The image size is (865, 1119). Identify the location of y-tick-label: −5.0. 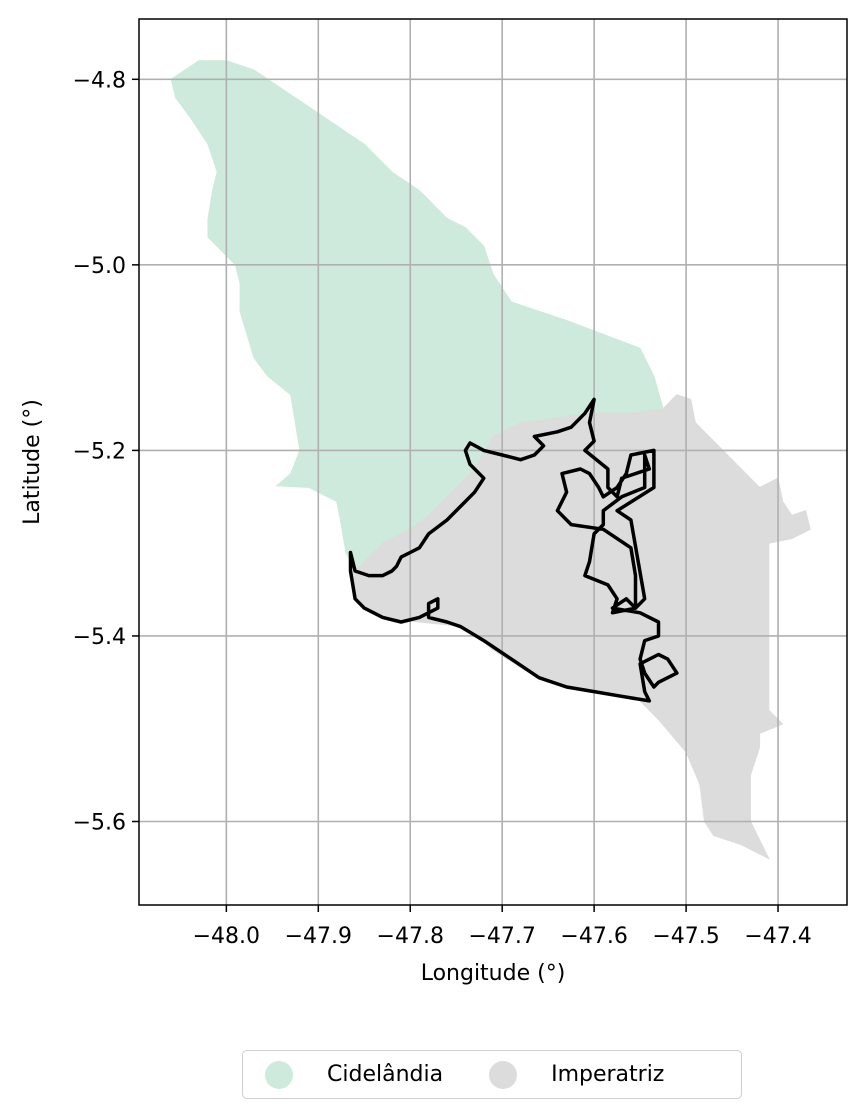
(99, 266).